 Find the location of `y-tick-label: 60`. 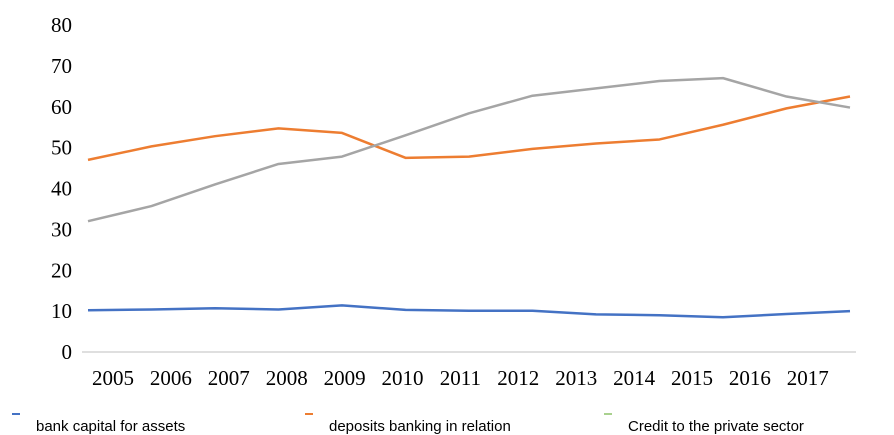

y-tick-label: 60 is located at coordinates (61, 107).